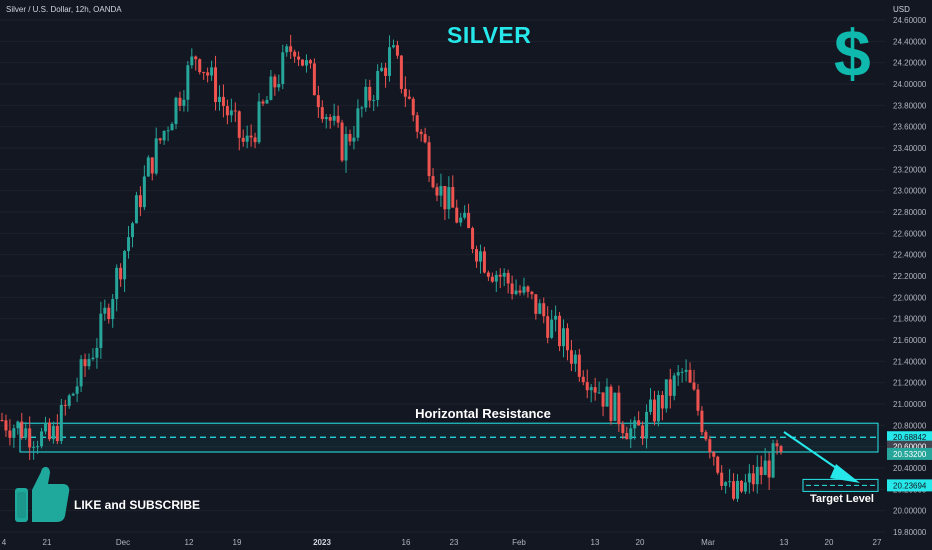 The height and width of the screenshot is (550, 932). Describe the element at coordinates (42, 494) in the screenshot. I see `thumbs-up-icon` at that location.